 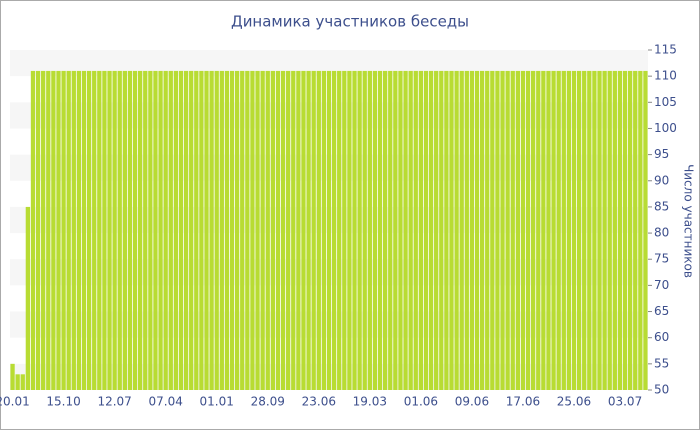 What do you see at coordinates (661, 206) in the screenshot?
I see `y-tick-label: 85` at bounding box center [661, 206].